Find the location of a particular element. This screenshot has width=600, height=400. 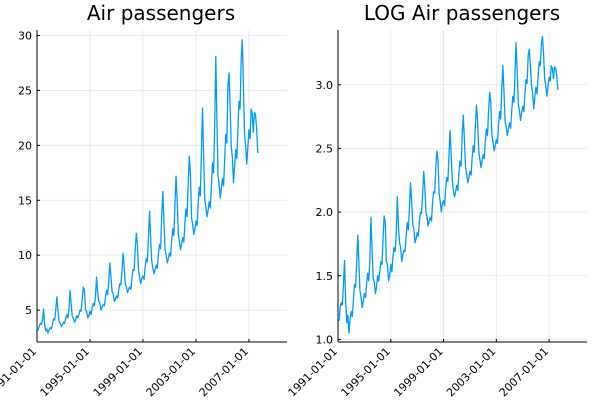

chart-title: Air passengers is located at coordinates (161, 13).